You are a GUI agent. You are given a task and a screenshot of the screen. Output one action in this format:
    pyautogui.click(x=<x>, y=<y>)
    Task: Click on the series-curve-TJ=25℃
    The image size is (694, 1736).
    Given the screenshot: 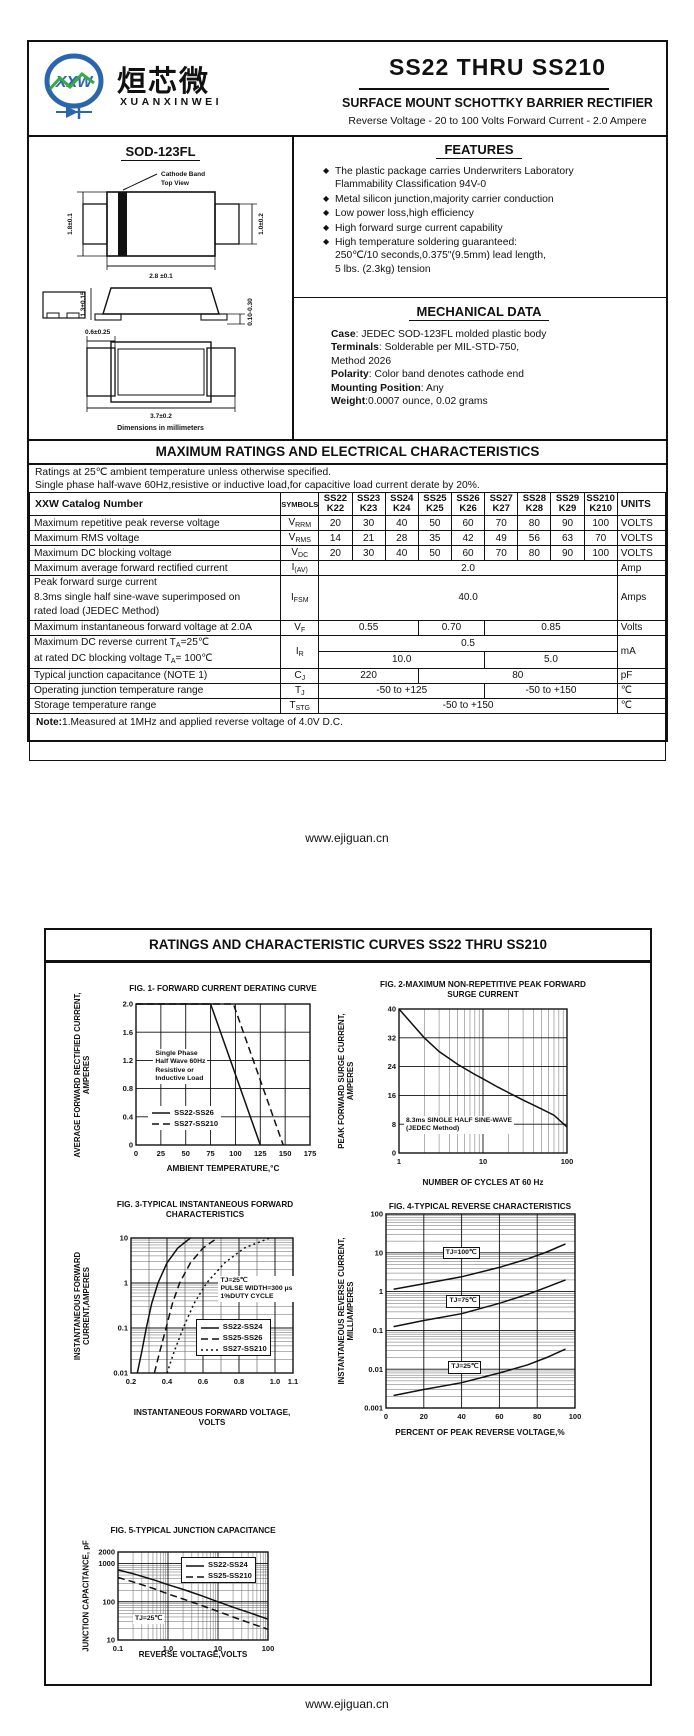 What is the action you would take?
    pyautogui.click(x=479, y=1372)
    